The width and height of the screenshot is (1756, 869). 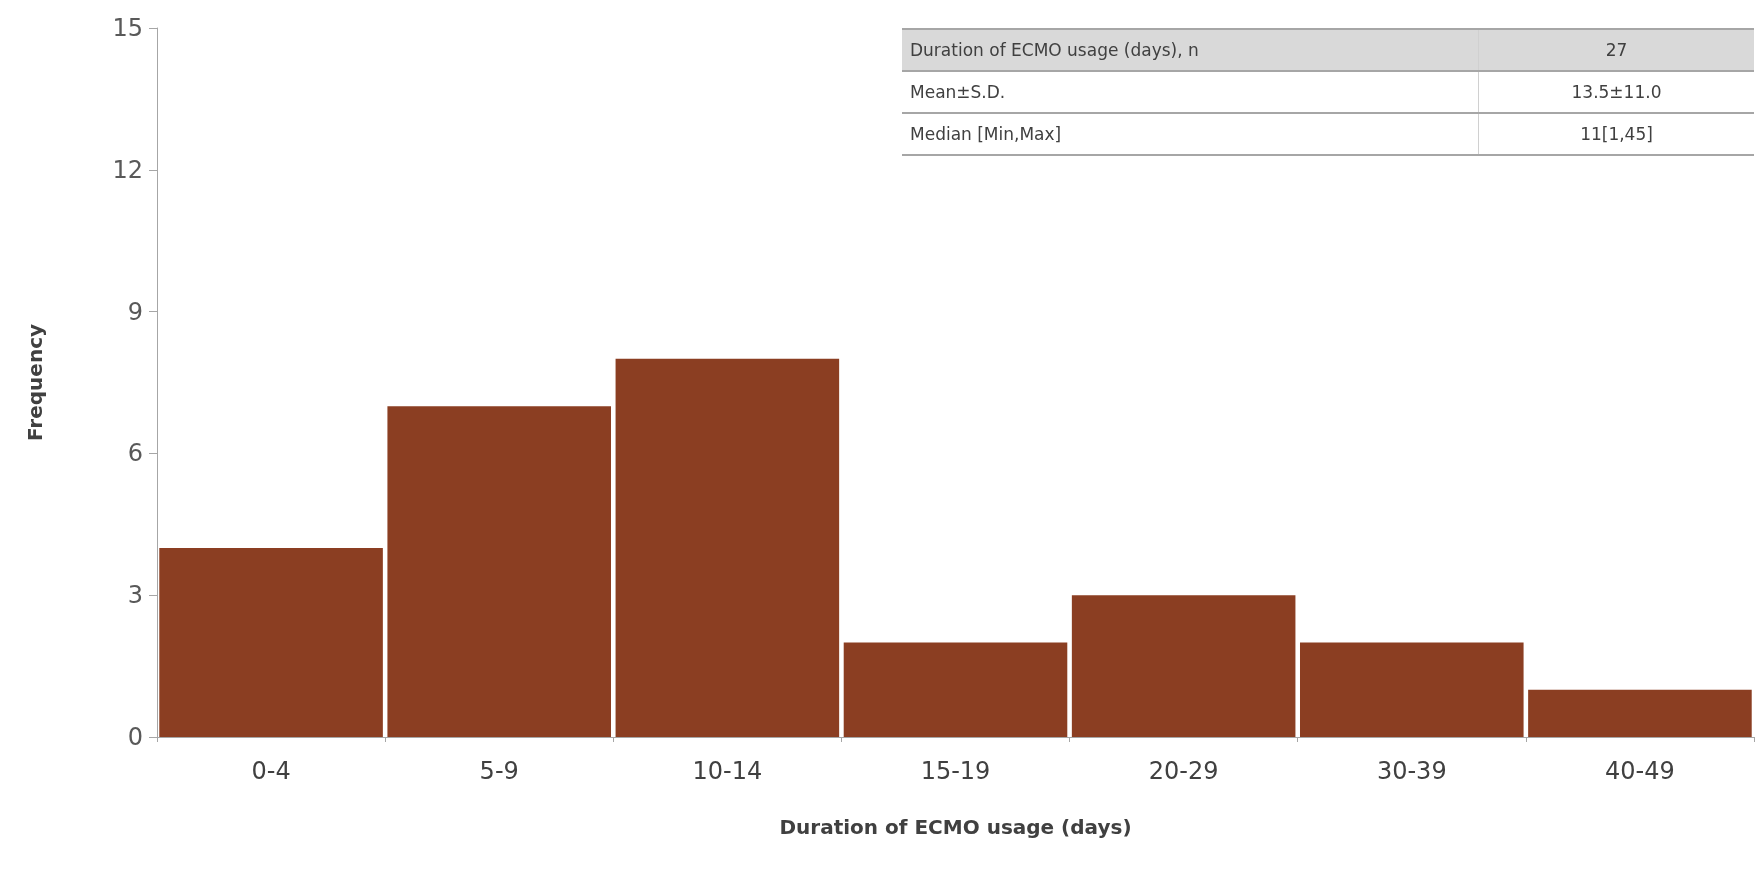 What do you see at coordinates (1190, 50) in the screenshot?
I see `annotation: Duration of ECMO usage (days), n` at bounding box center [1190, 50].